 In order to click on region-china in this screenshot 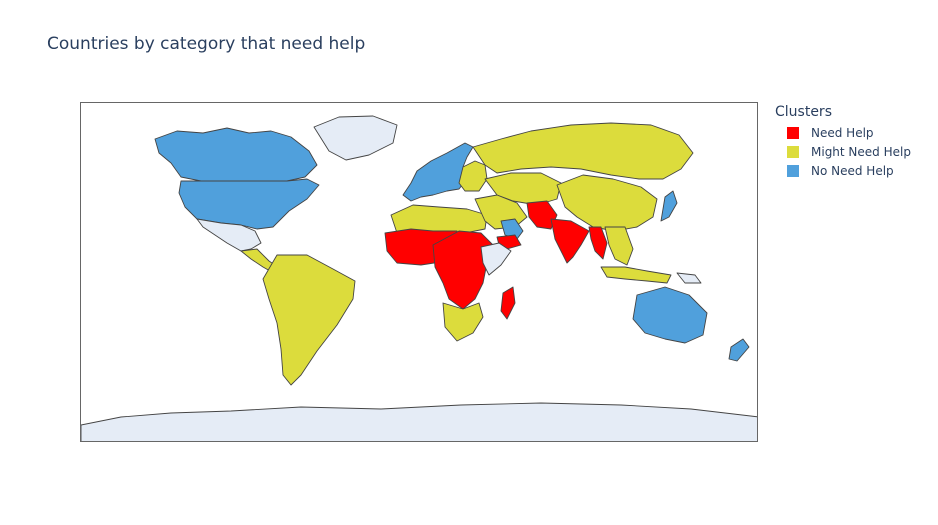, I will do `click(607, 203)`.